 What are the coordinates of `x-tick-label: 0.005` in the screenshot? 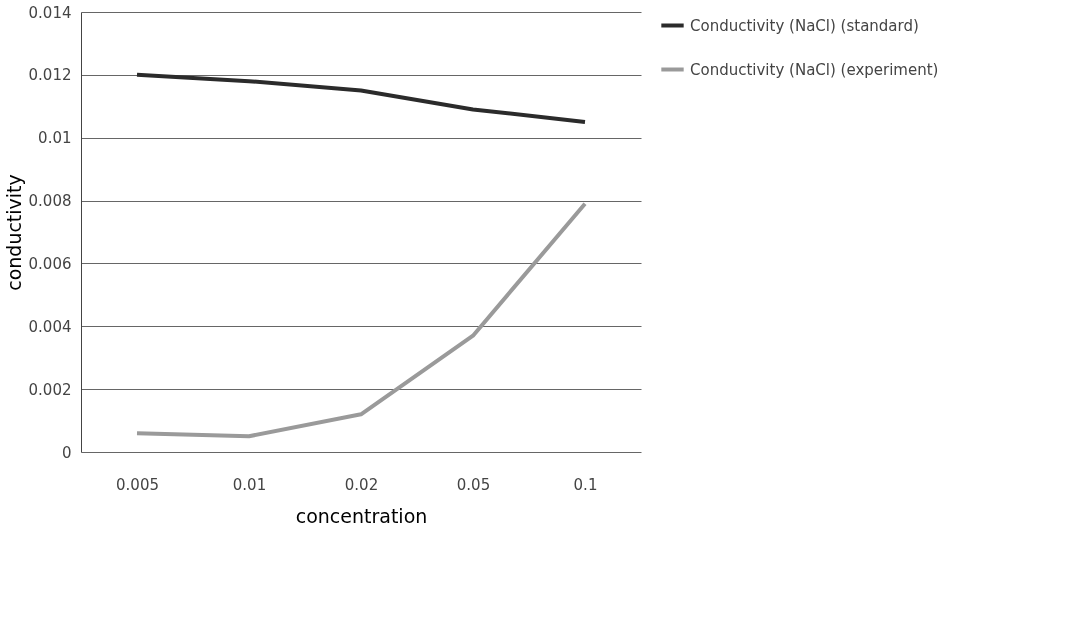 It's located at (137, 484).